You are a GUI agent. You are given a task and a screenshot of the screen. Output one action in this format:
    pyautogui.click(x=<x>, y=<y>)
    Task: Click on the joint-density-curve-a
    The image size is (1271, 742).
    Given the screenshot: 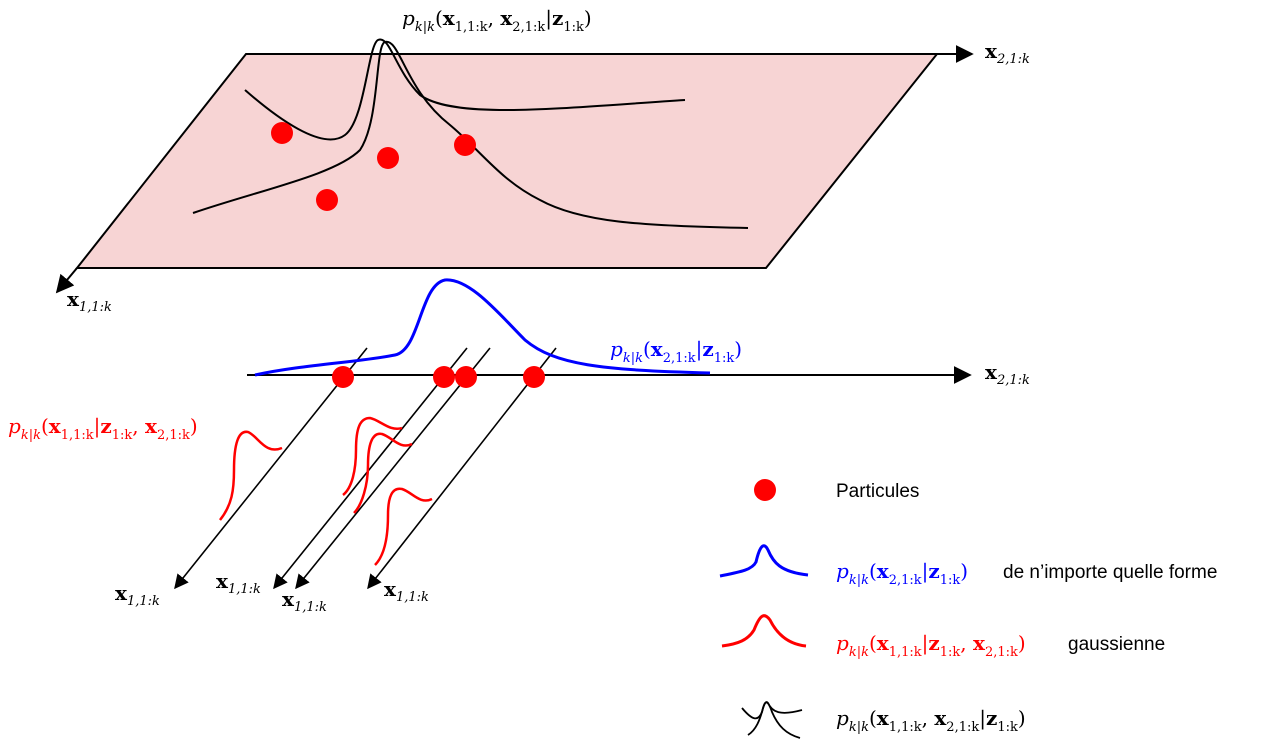 What is the action you would take?
    pyautogui.click(x=465, y=89)
    